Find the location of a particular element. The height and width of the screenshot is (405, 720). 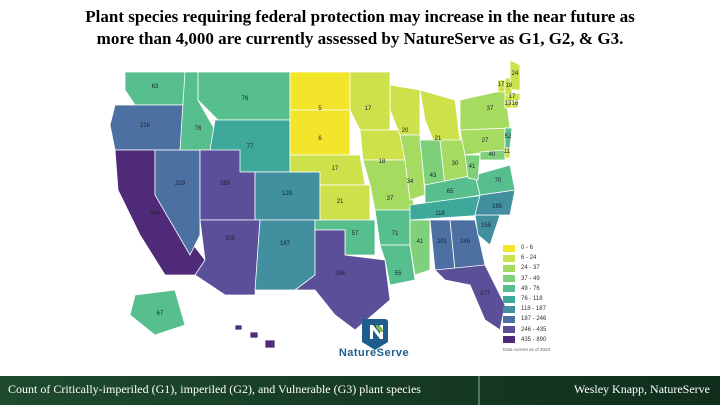

state-az is located at coordinates (227, 257).